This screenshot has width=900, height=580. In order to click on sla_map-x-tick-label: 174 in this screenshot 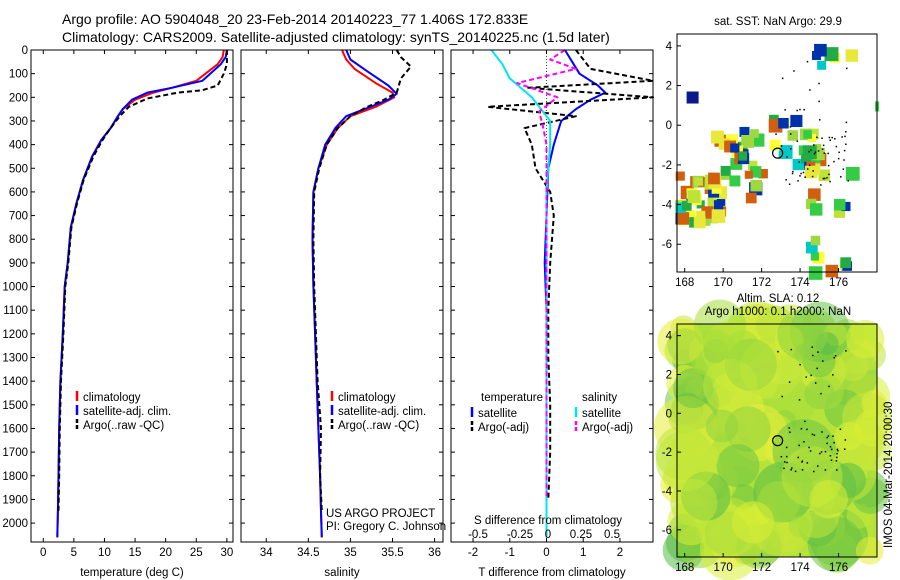, I will do `click(800, 568)`.